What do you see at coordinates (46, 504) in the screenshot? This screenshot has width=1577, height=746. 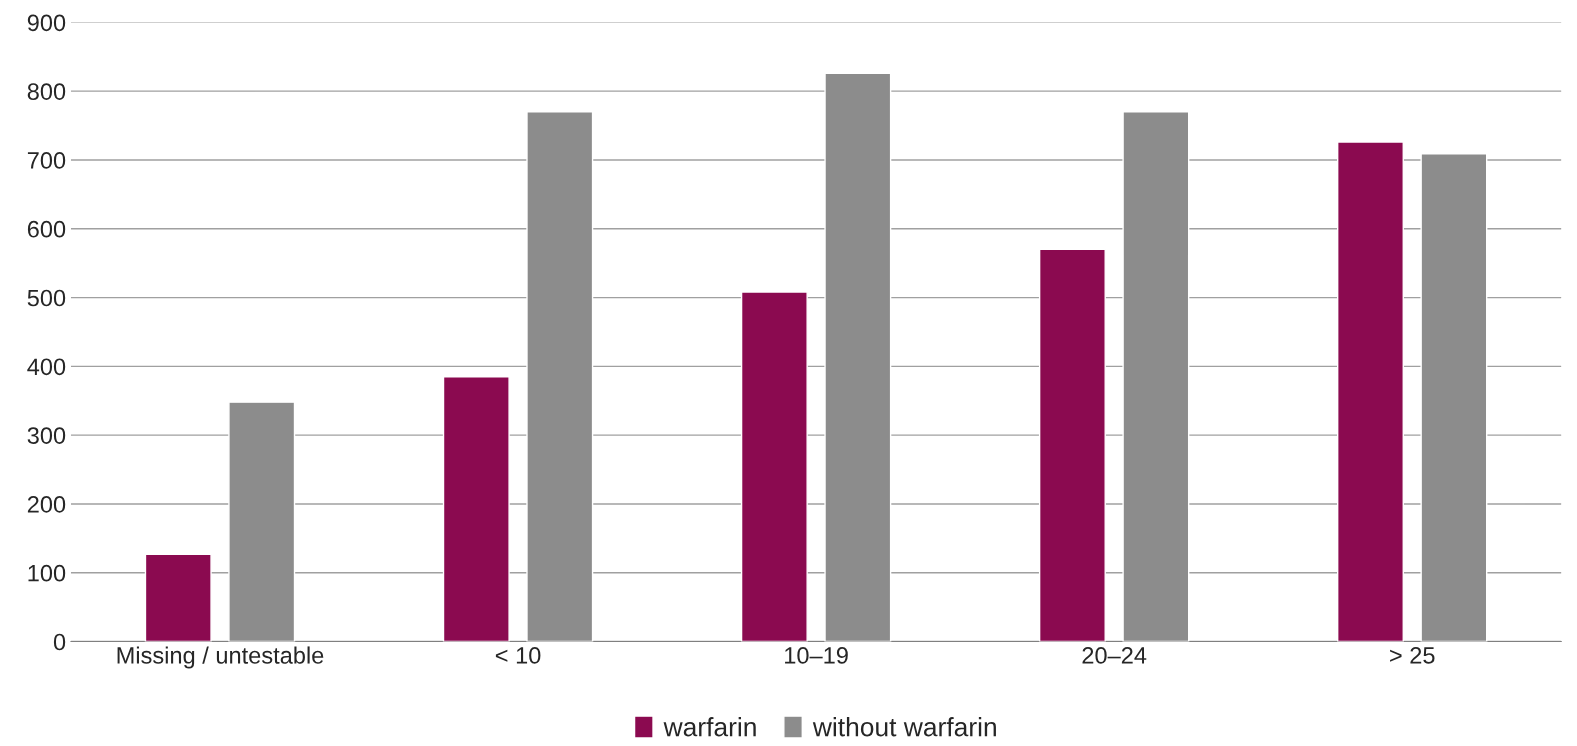 I see `y-tick-label: 200` at bounding box center [46, 504].